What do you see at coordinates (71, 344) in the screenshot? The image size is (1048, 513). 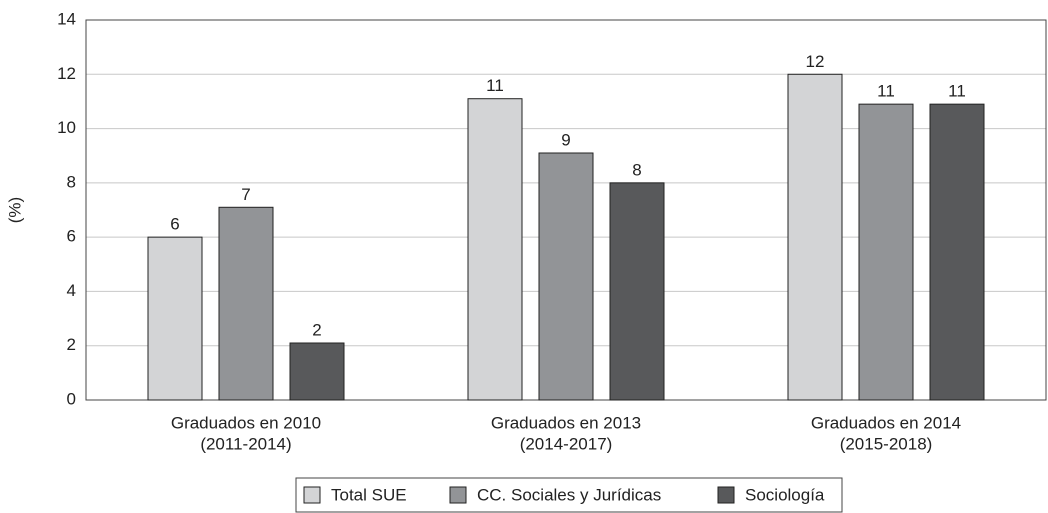 I see `y-tick-label: 2` at bounding box center [71, 344].